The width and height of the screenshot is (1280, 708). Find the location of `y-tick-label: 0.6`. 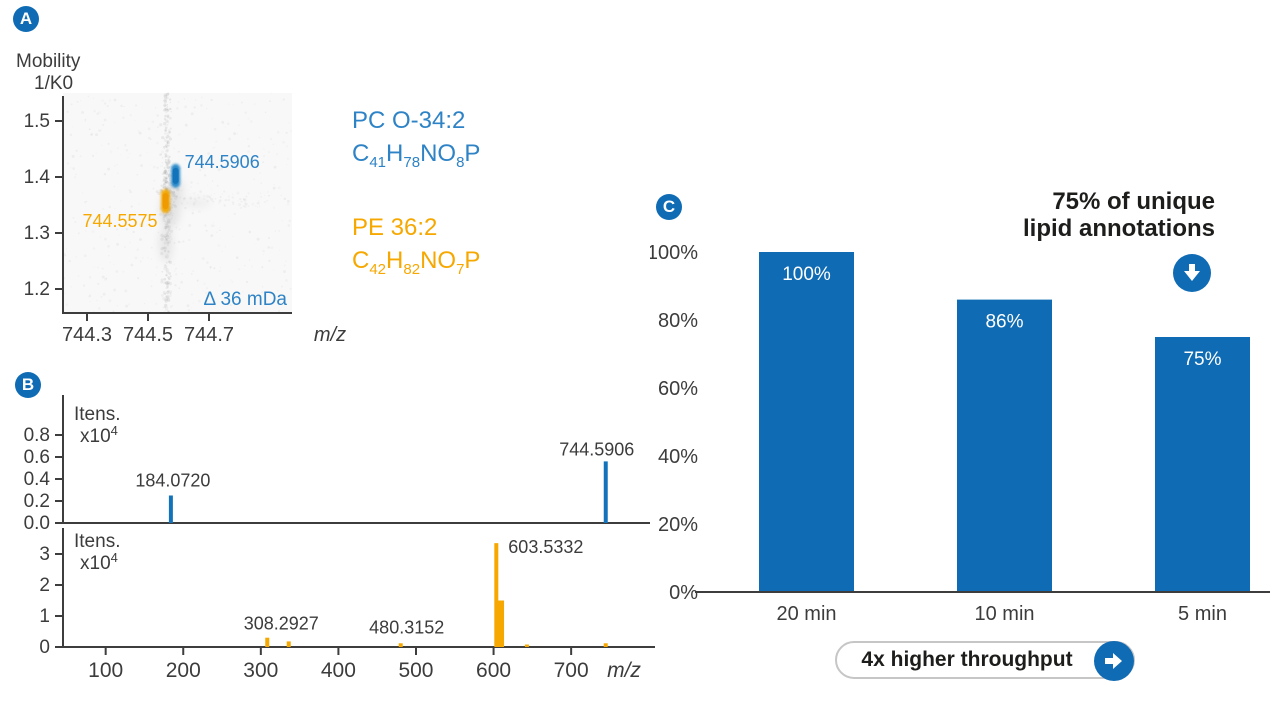

y-tick-label: 0.6 is located at coordinates (37, 457).